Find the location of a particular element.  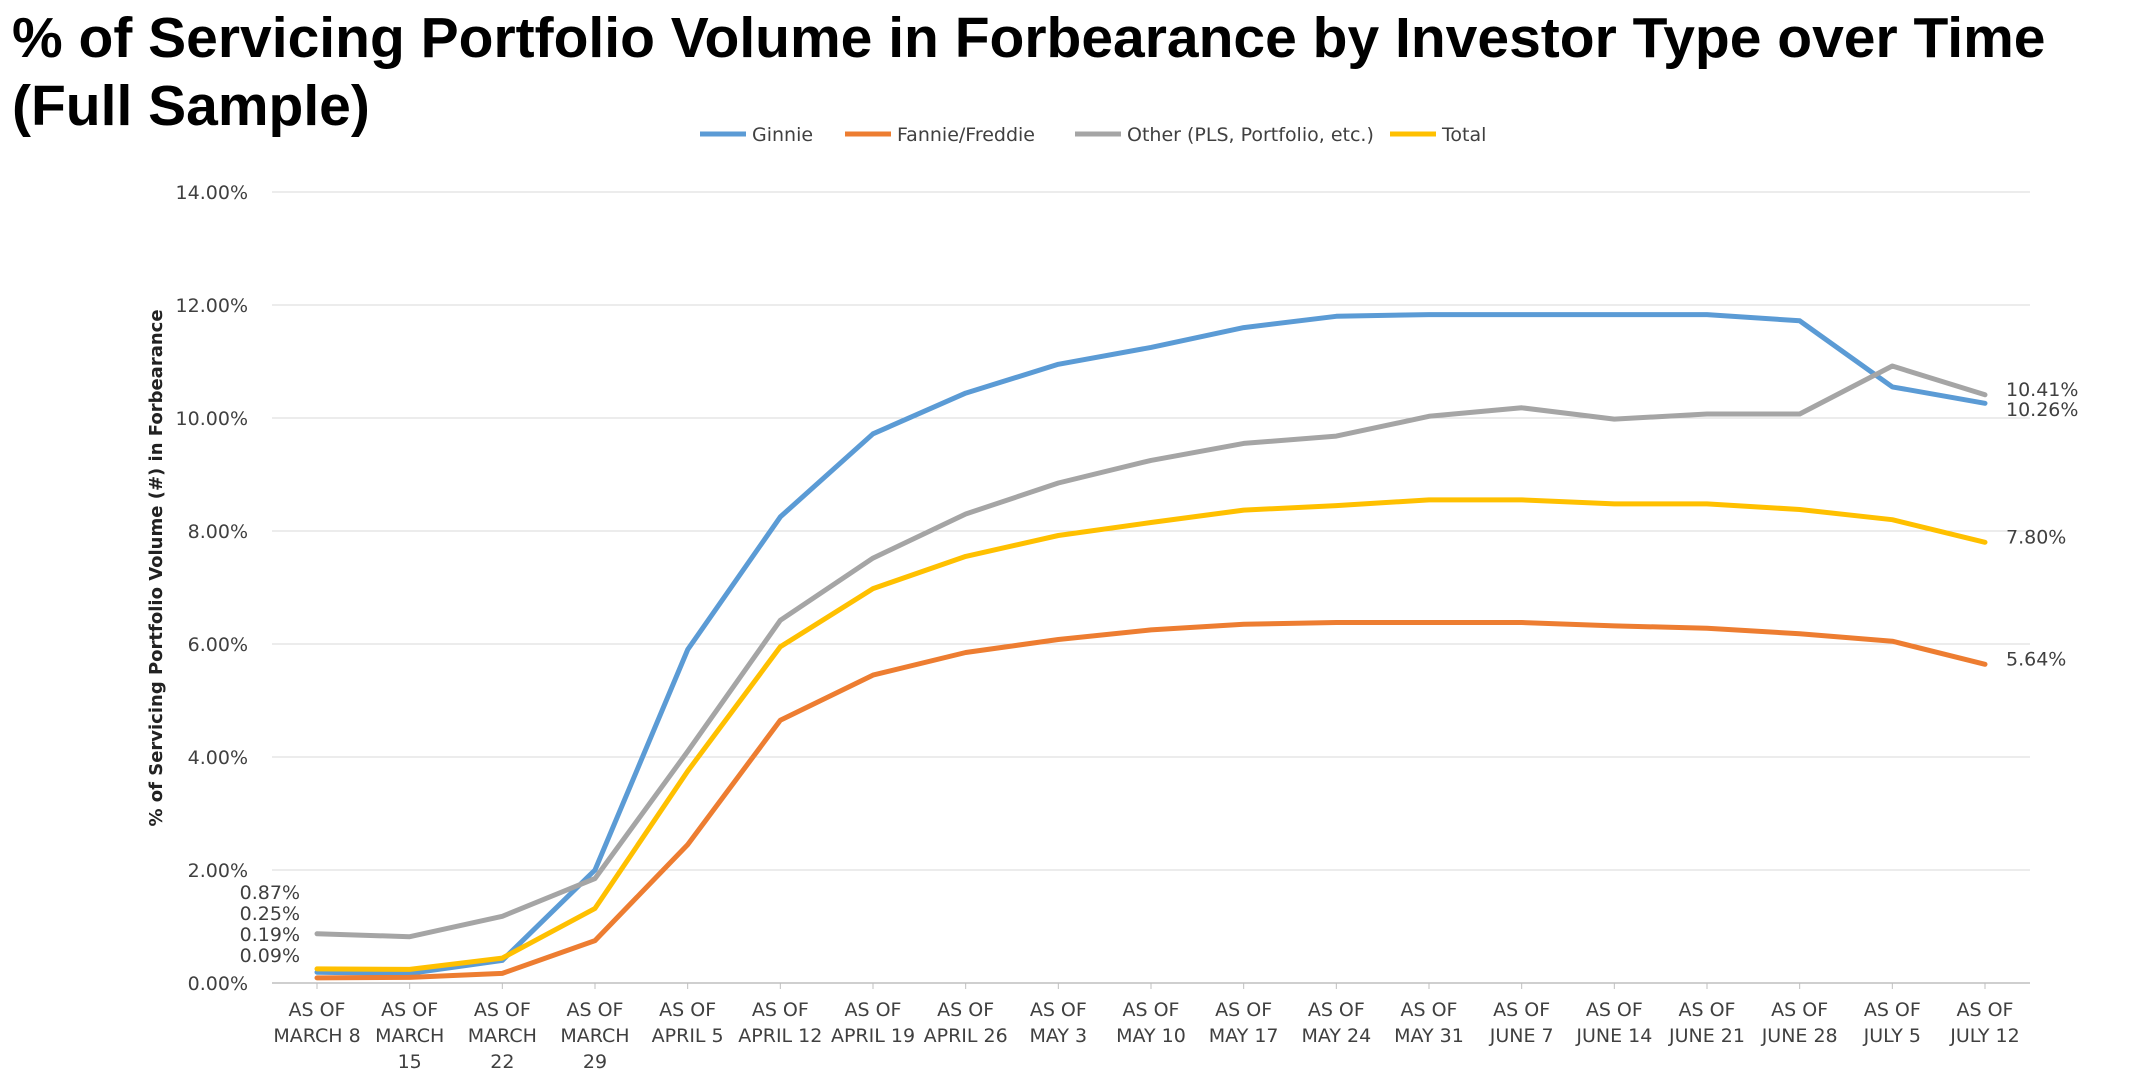

x-tick-label: AS OF JULY 12 is located at coordinates (1984, 1023).